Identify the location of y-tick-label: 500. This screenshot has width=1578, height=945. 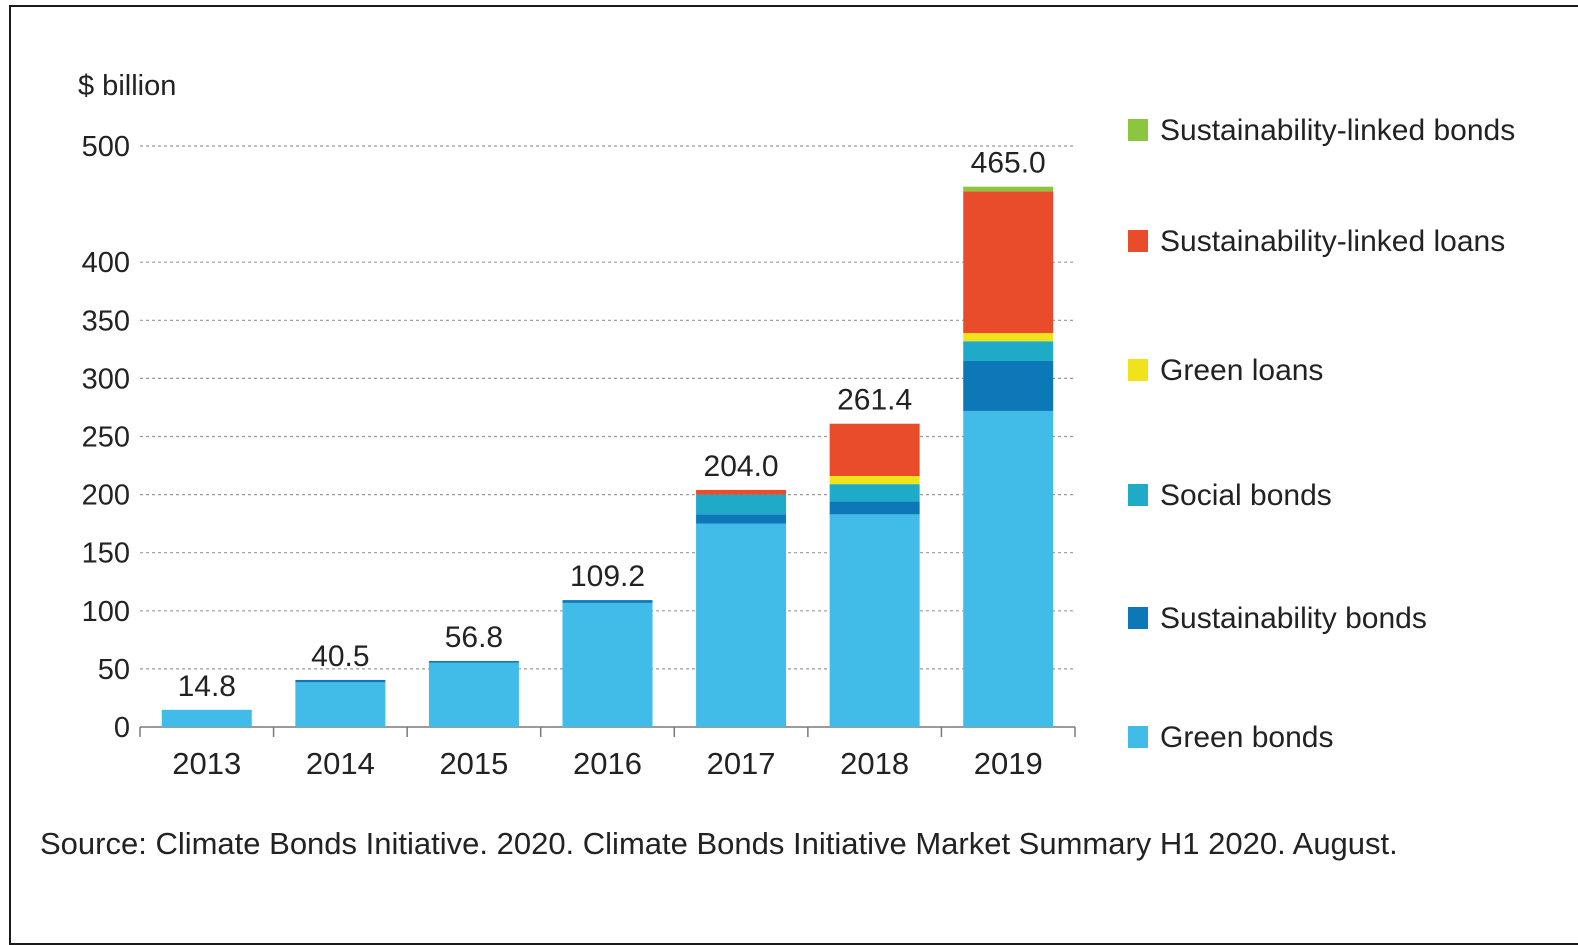
(106, 147).